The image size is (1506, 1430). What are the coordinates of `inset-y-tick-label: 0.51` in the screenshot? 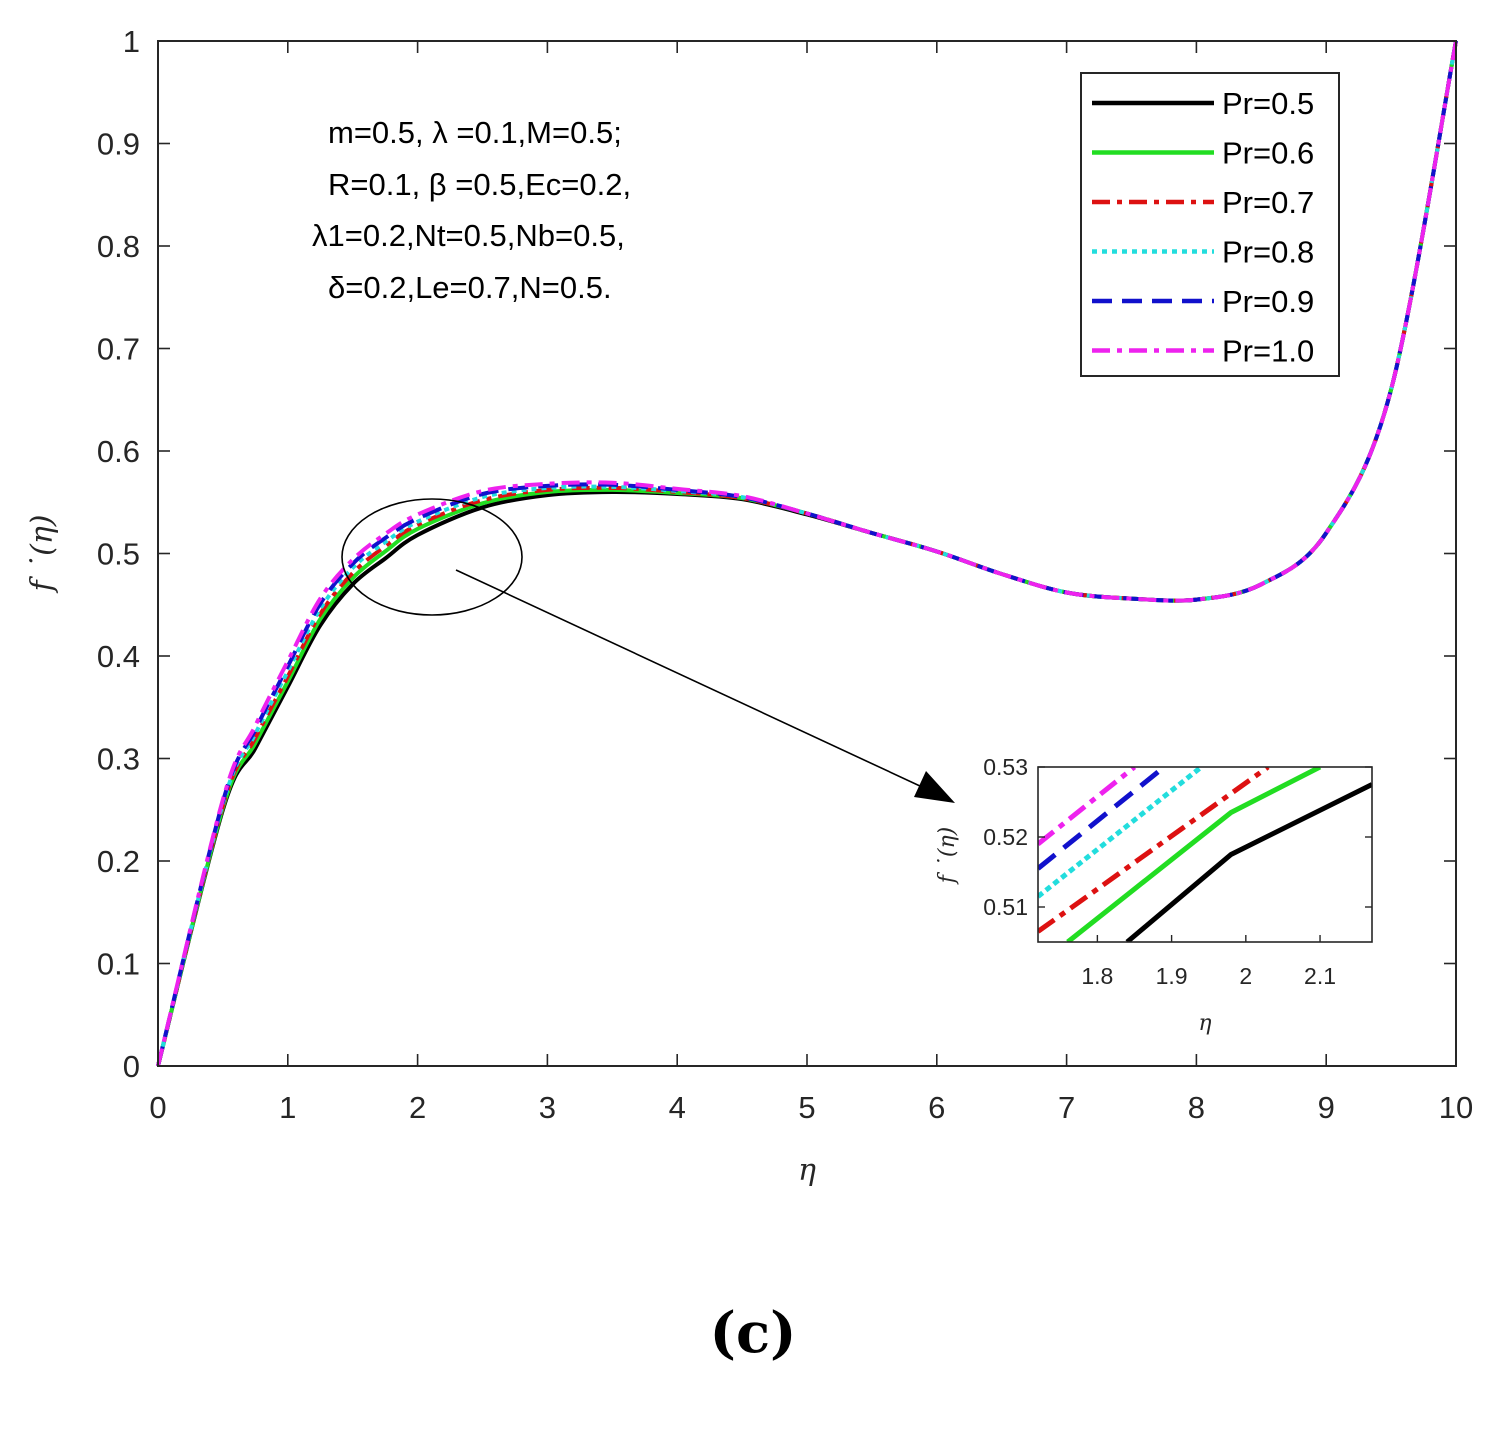 It's located at (1005, 907).